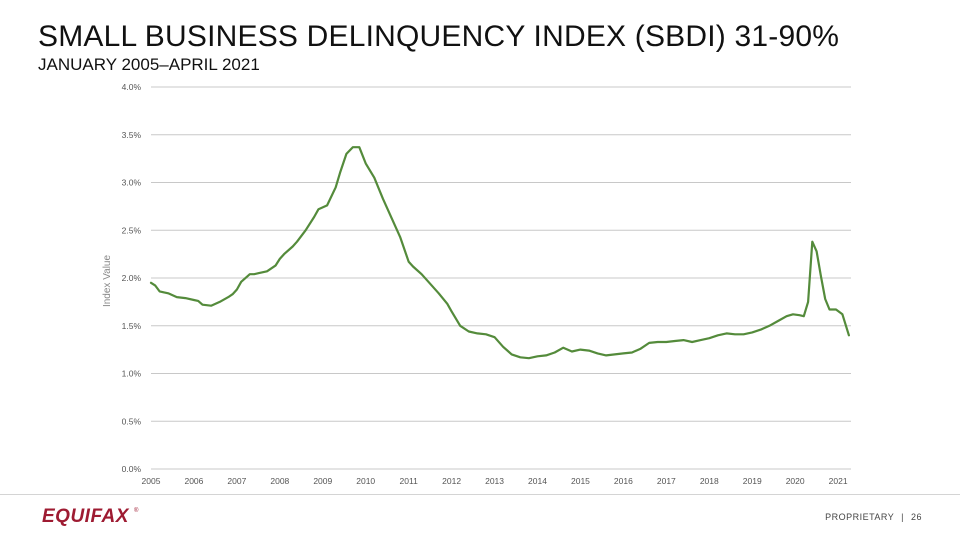 The image size is (960, 540). What do you see at coordinates (537, 481) in the screenshot?
I see `x-tick-label: 2014` at bounding box center [537, 481].